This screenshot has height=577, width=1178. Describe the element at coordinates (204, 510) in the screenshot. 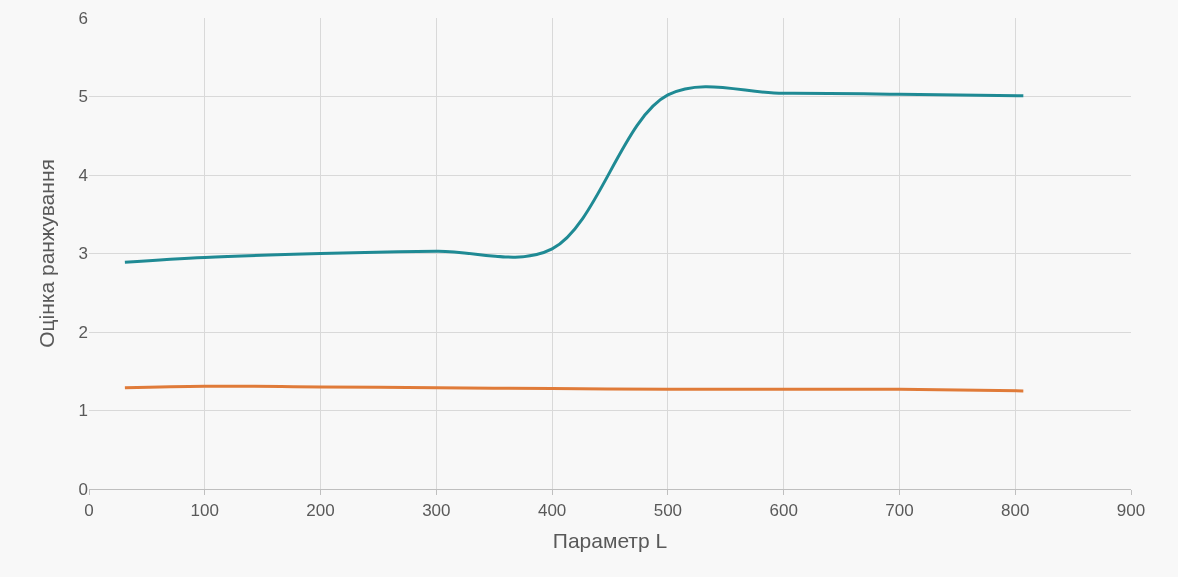

I see `x-tick-label: 100` at that location.